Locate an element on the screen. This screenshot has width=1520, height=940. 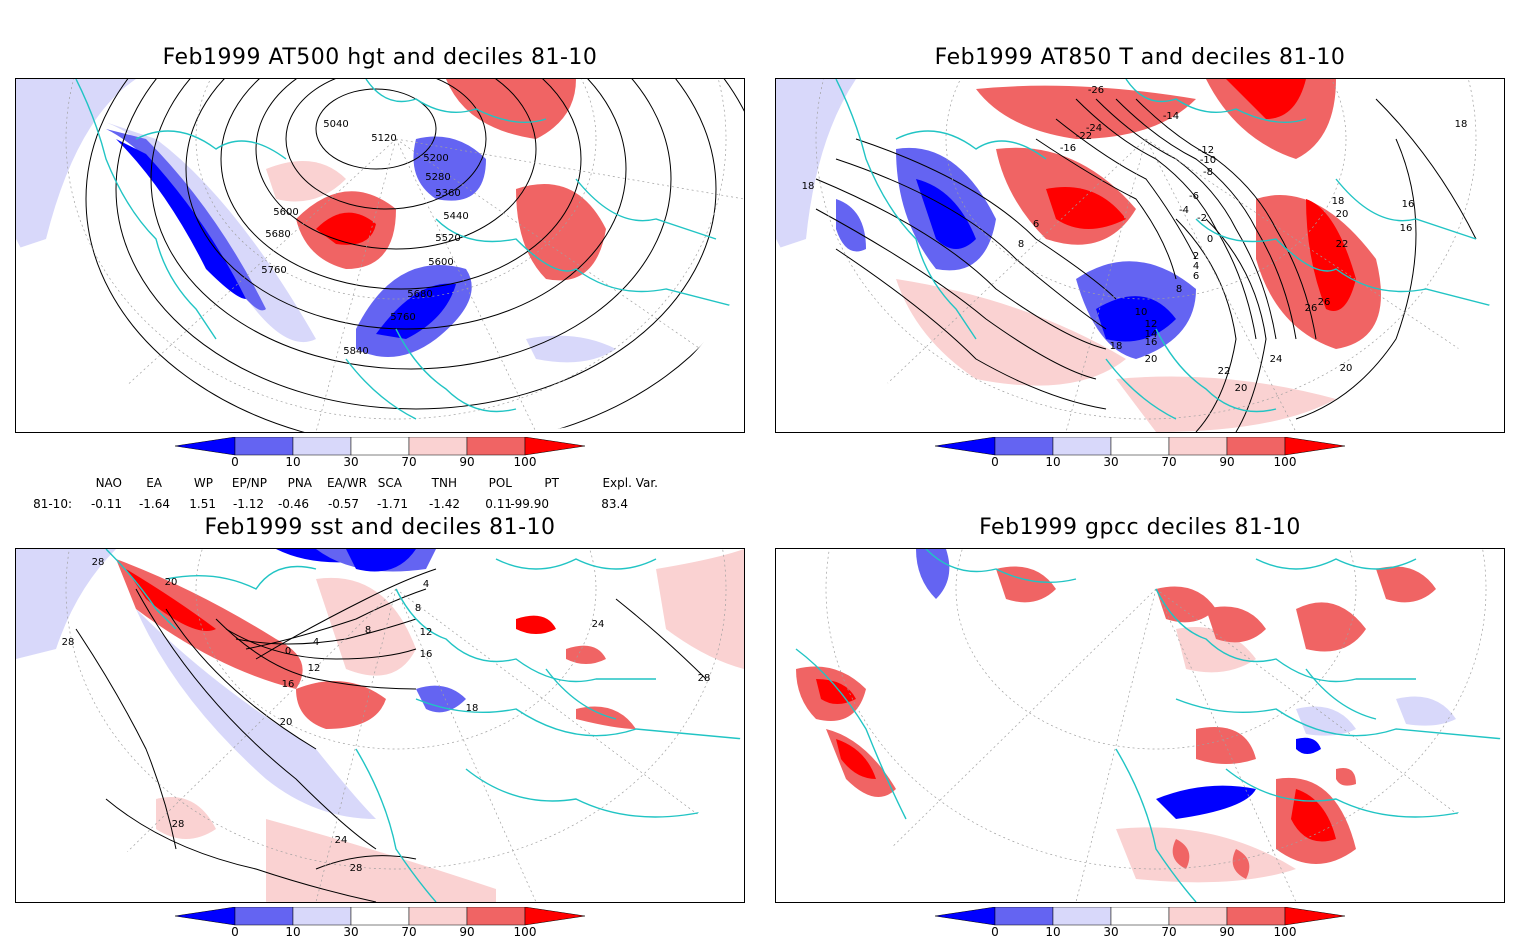
contour-label: 5120 is located at coordinates (383, 138).